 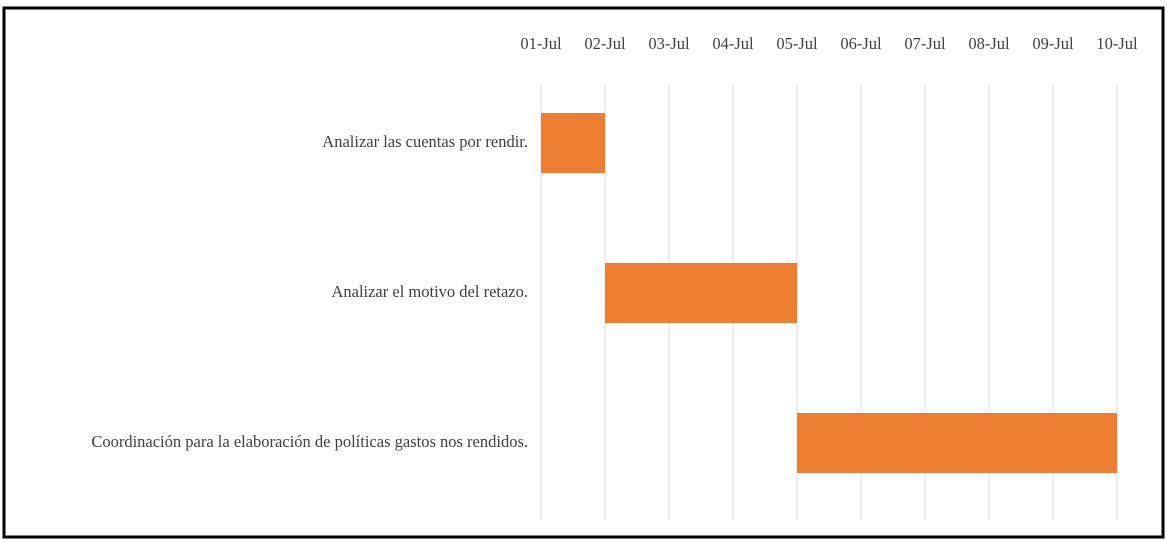 I want to click on x-tick-label: 05-Jul, so click(x=797, y=43).